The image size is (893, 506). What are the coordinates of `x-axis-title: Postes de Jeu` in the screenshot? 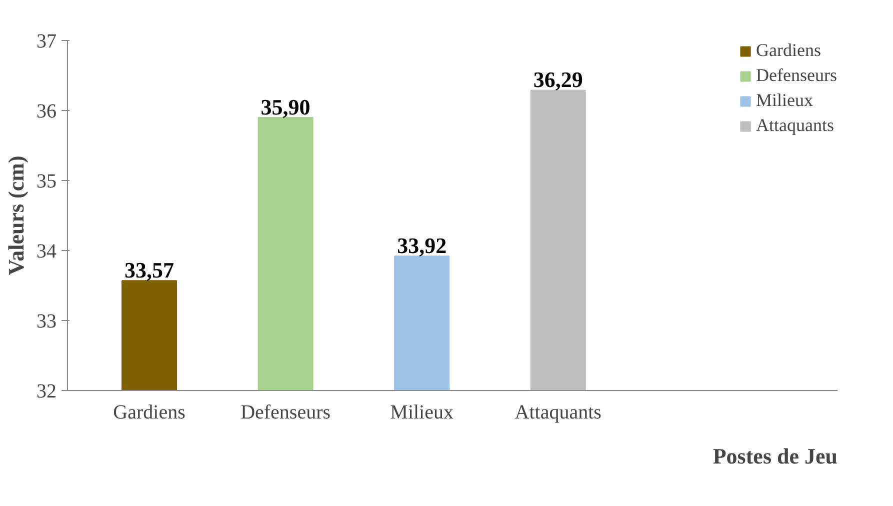 It's located at (775, 456).